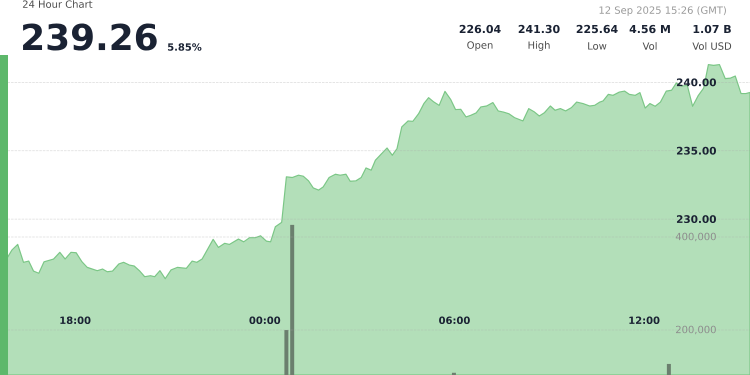  What do you see at coordinates (454, 320) in the screenshot?
I see `x-tick-label: 06:00` at bounding box center [454, 320].